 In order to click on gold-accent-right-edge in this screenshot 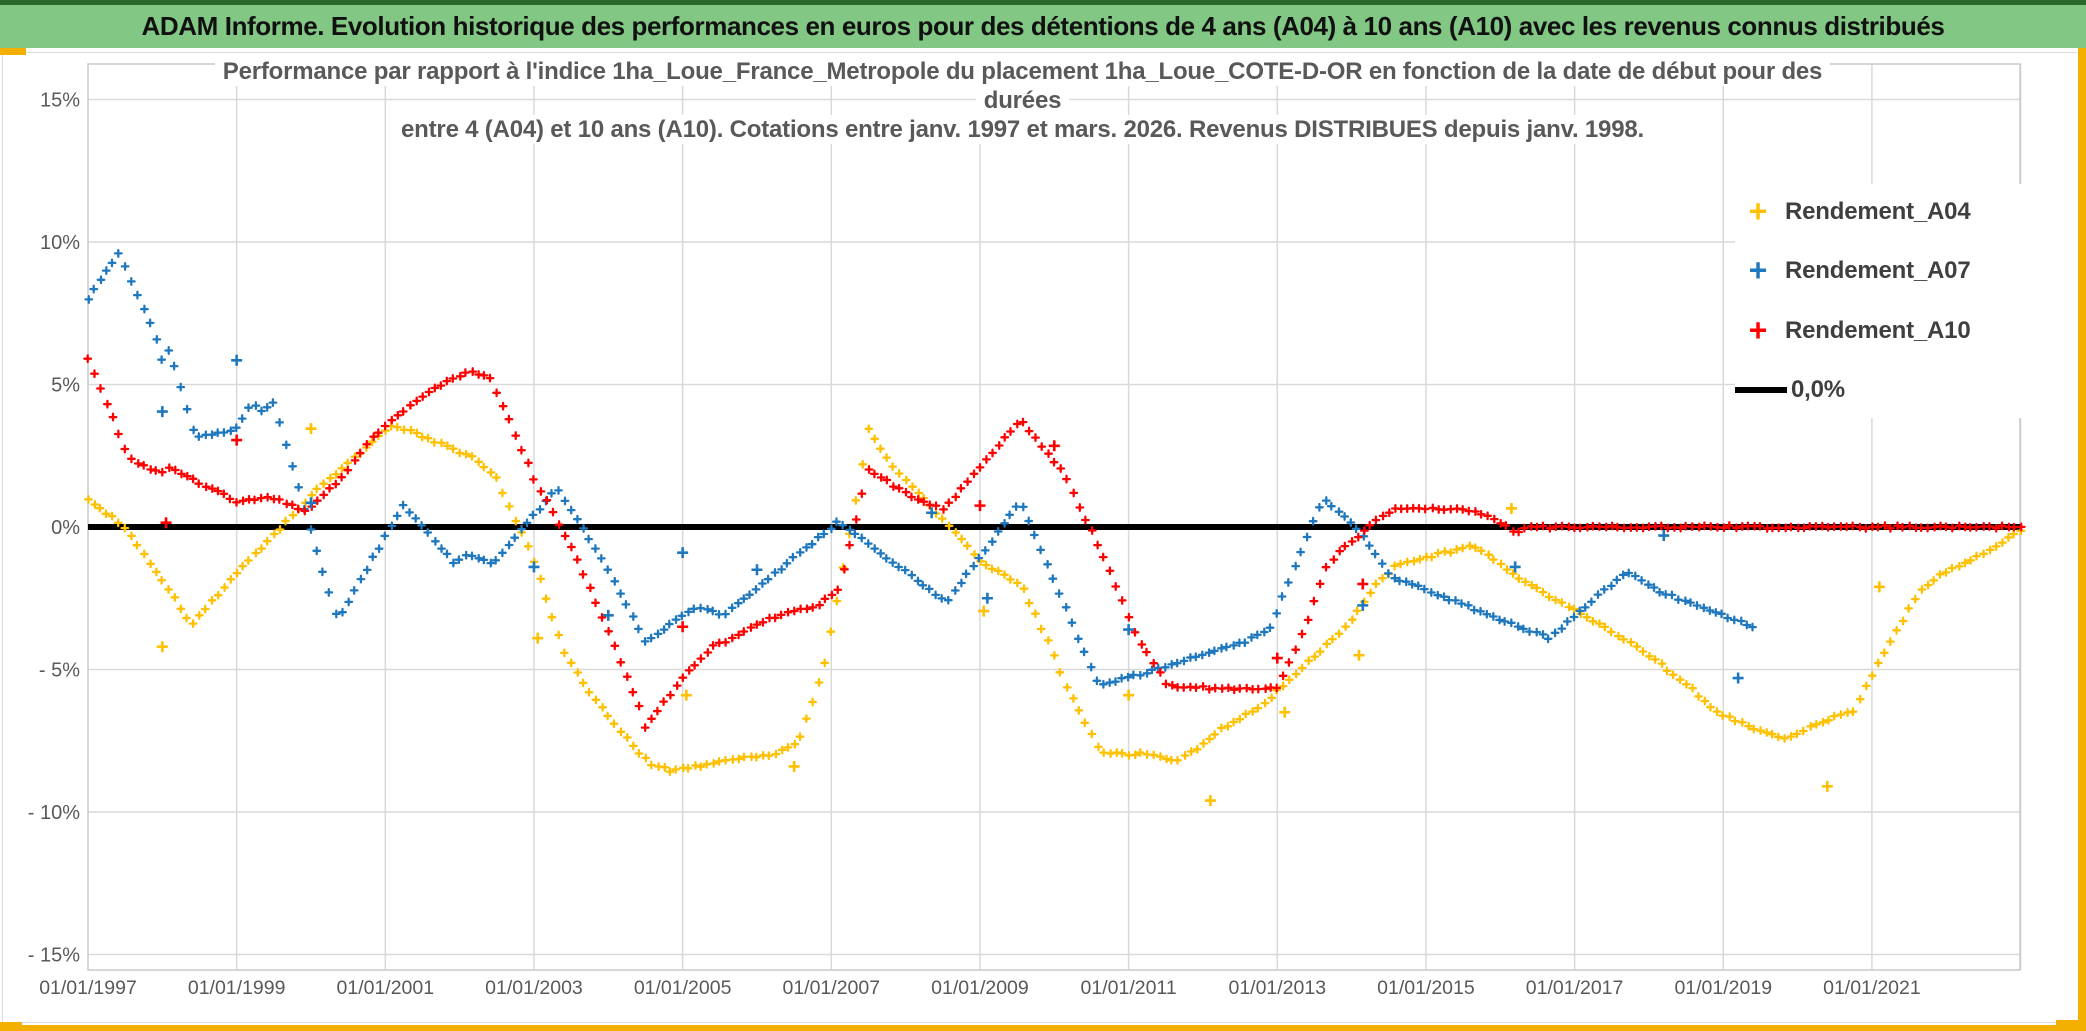, I will do `click(2082, 539)`.